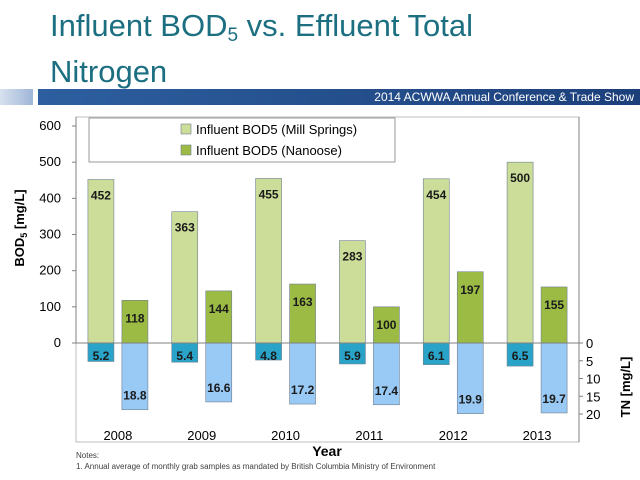 This screenshot has height=480, width=640. I want to click on data-label: 5.4, so click(184, 356).